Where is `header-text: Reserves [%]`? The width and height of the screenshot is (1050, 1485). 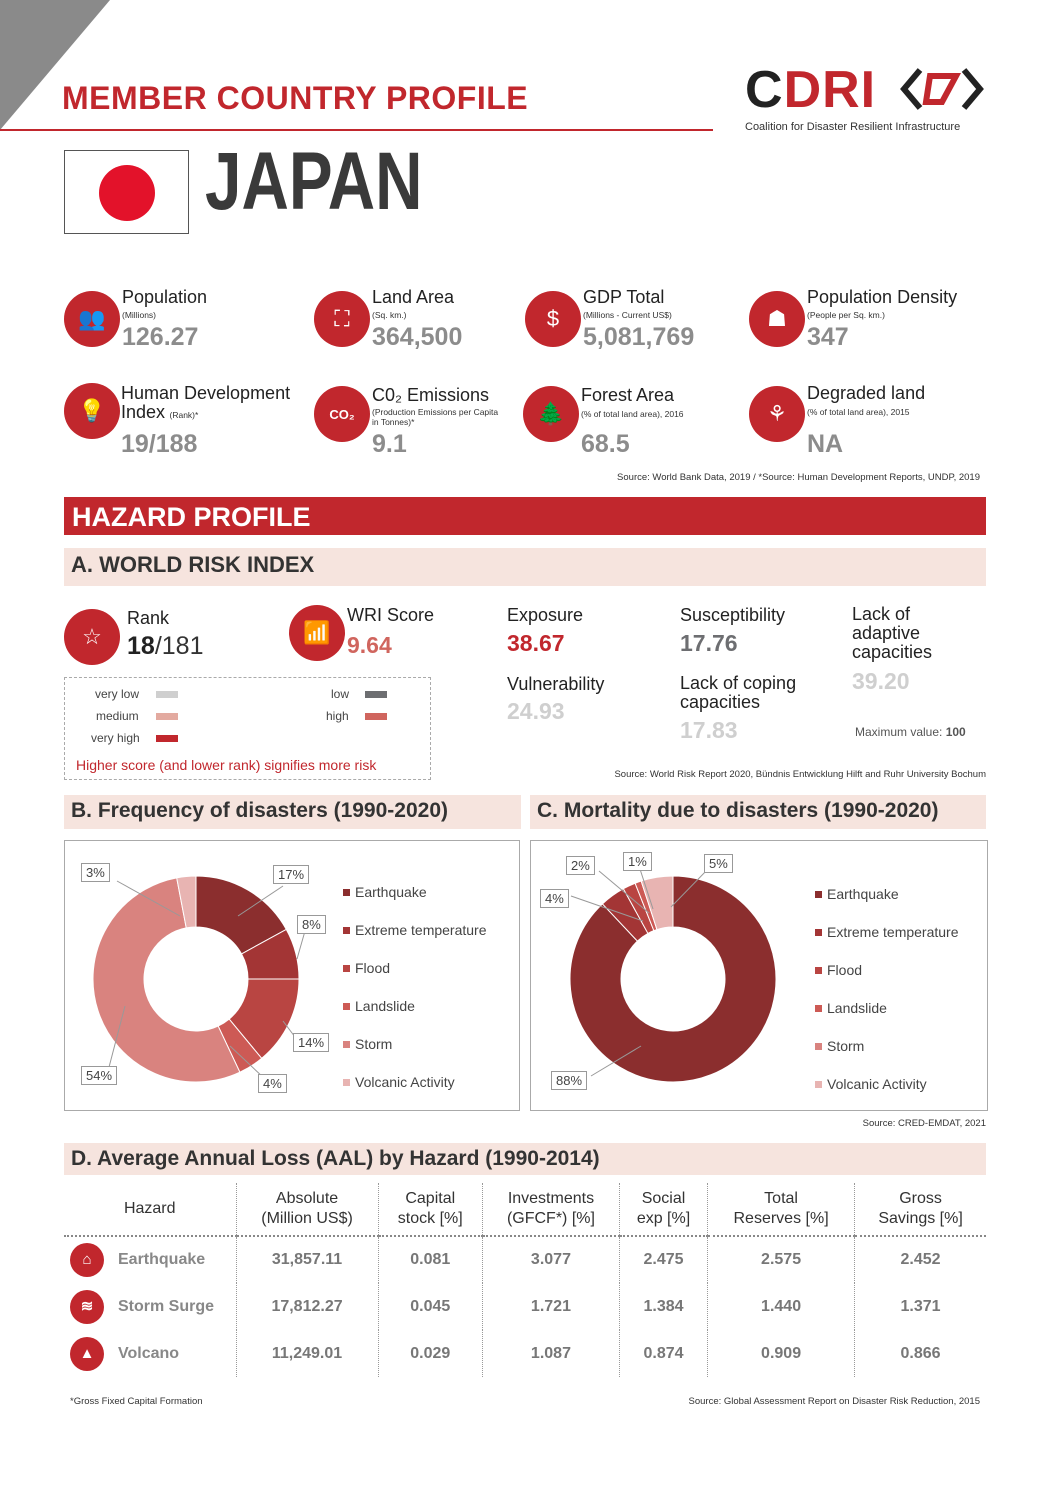 header-text: Reserves [%] is located at coordinates (781, 1218).